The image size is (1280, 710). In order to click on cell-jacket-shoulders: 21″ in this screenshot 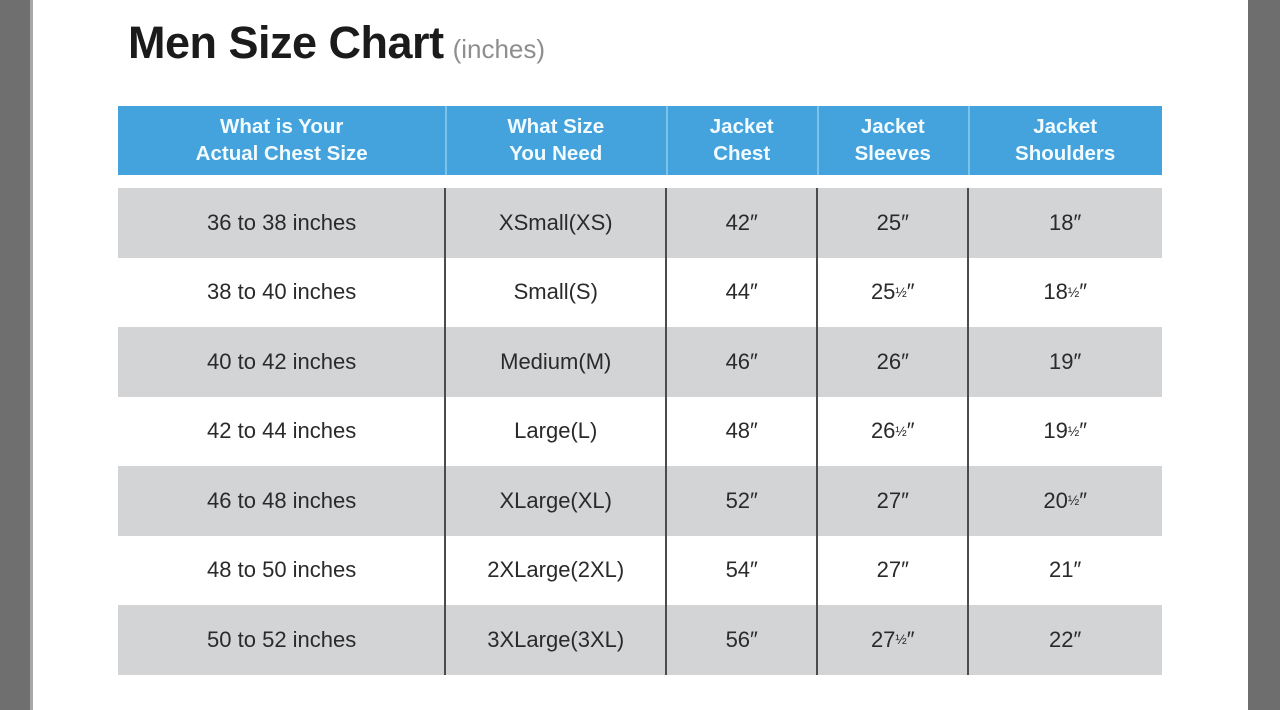, I will do `click(1064, 570)`.